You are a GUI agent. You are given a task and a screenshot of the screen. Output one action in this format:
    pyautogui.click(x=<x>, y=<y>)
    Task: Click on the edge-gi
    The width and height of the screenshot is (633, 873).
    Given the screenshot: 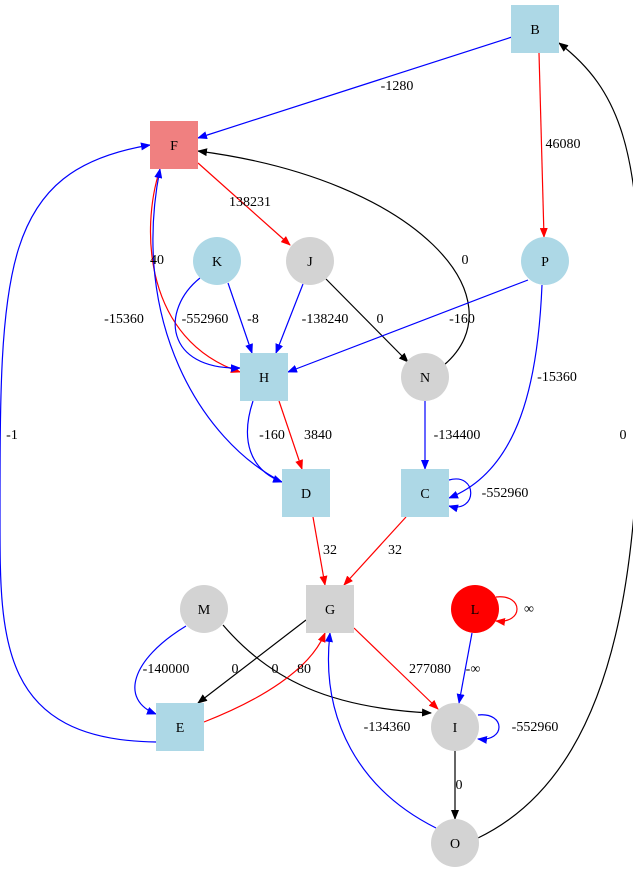 What is the action you would take?
    pyautogui.click(x=396, y=668)
    